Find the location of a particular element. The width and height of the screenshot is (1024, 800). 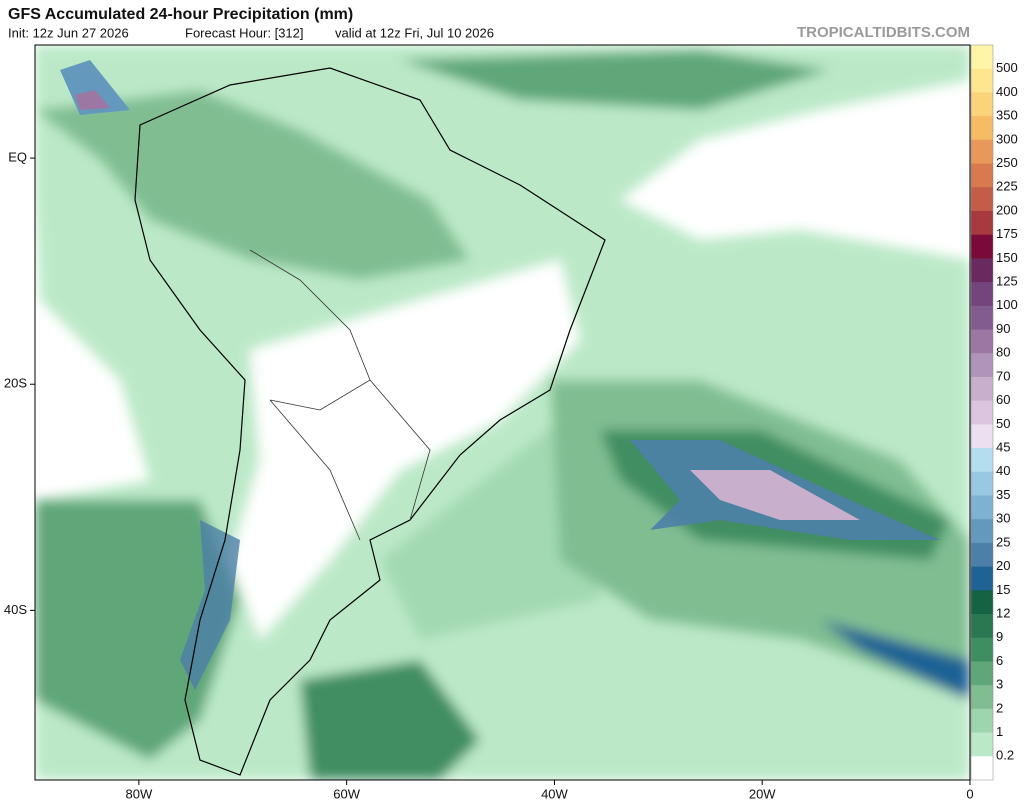

colorbar-label: 250 is located at coordinates (1007, 162).